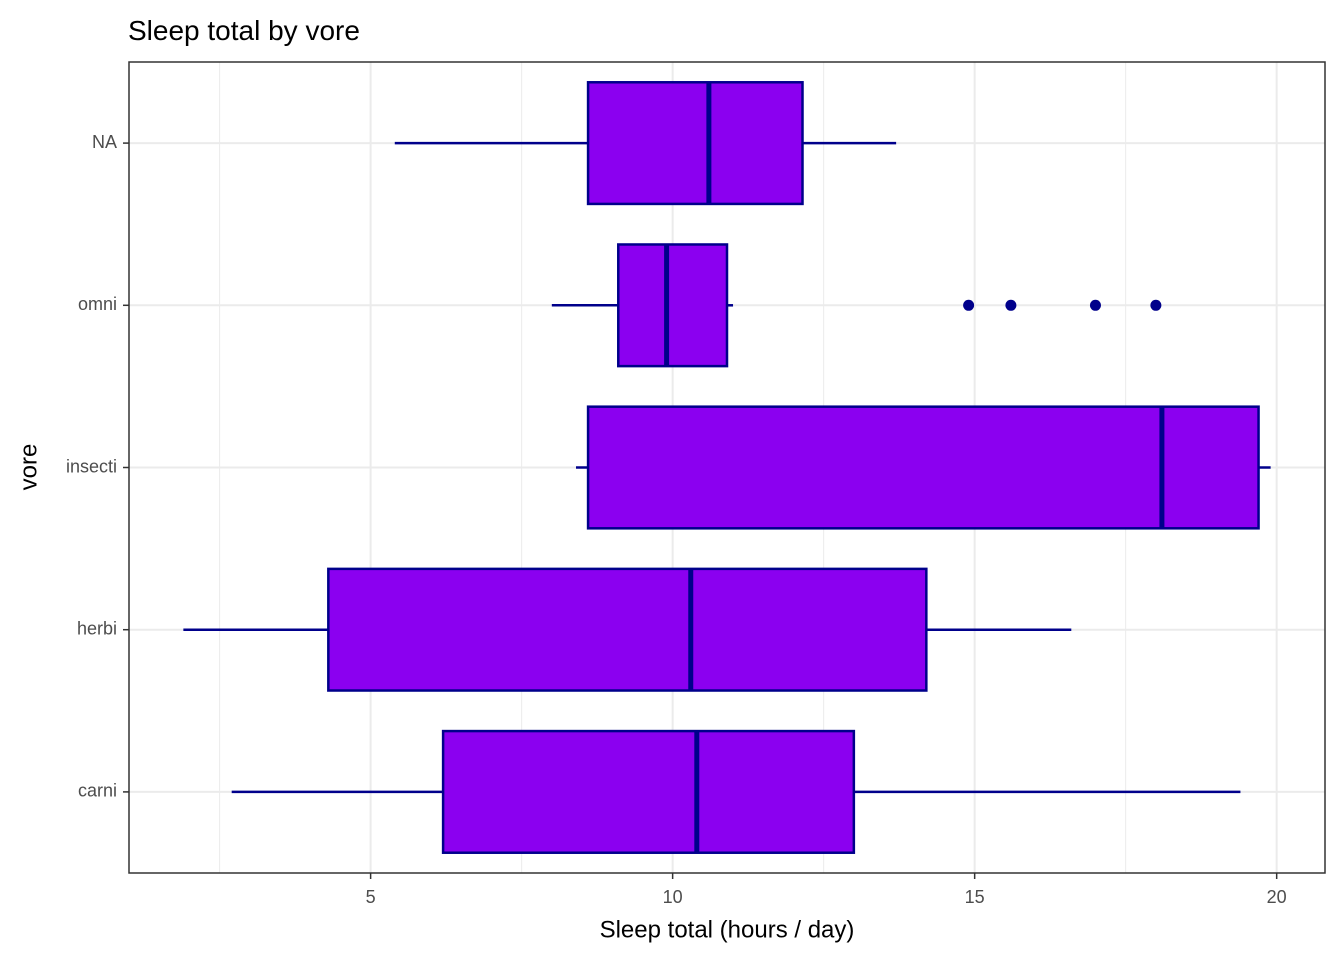 This screenshot has width=1344, height=960. I want to click on x-tick-label: 20, so click(1277, 897).